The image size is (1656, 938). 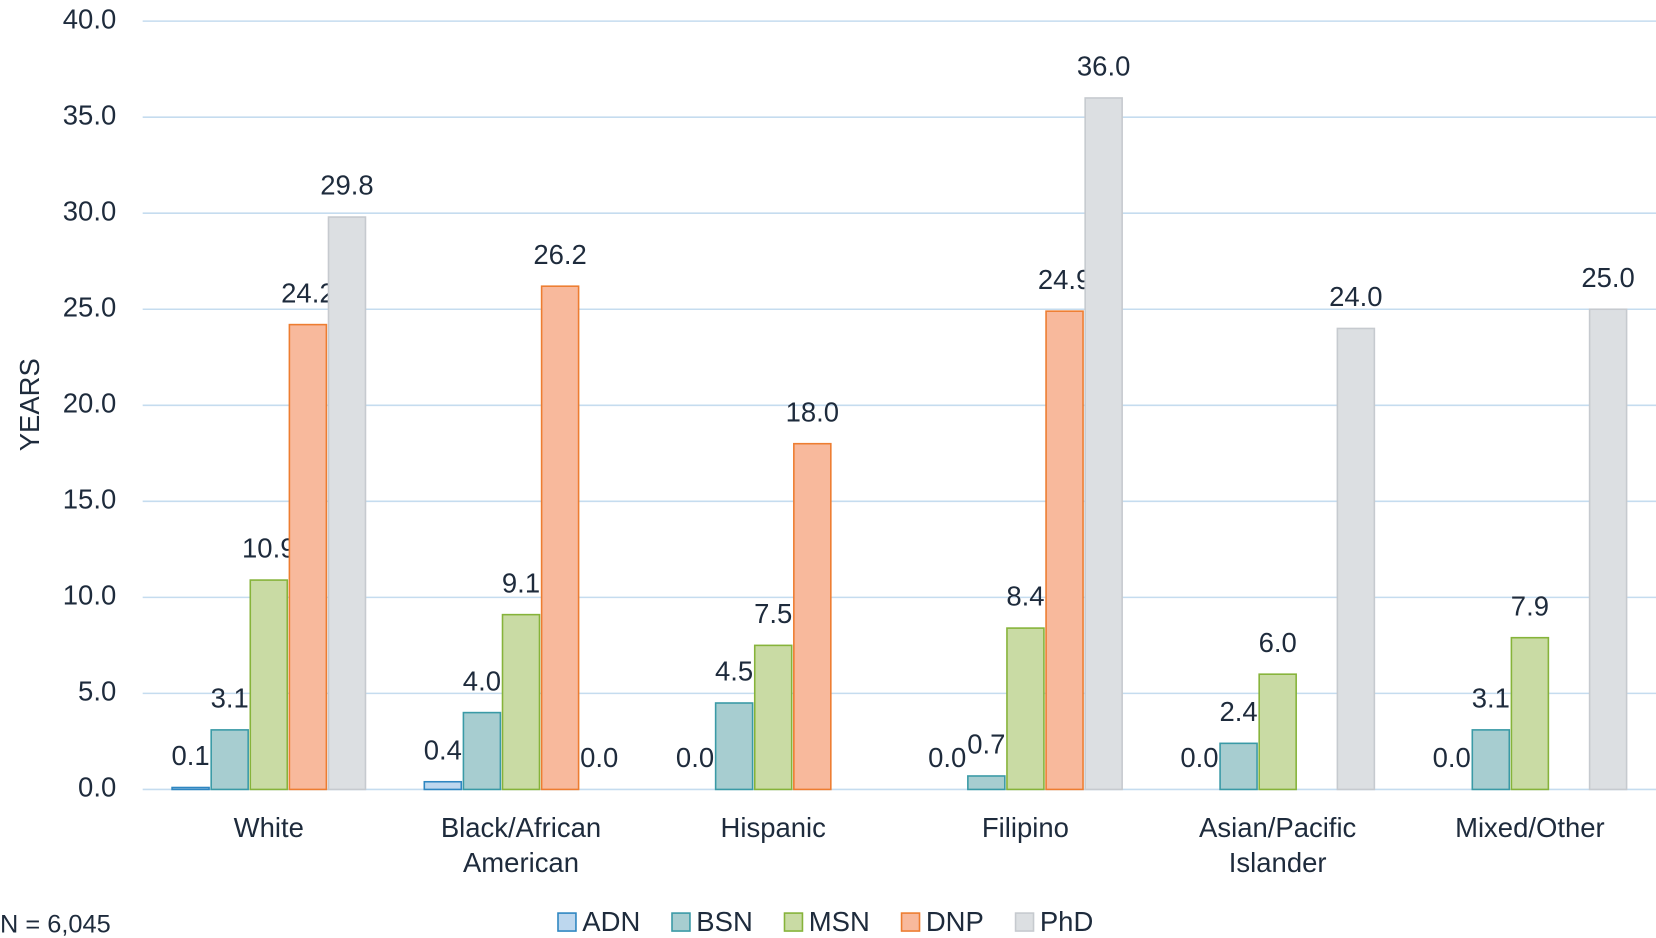 I want to click on y-tick-label: 10.0, so click(x=89, y=595).